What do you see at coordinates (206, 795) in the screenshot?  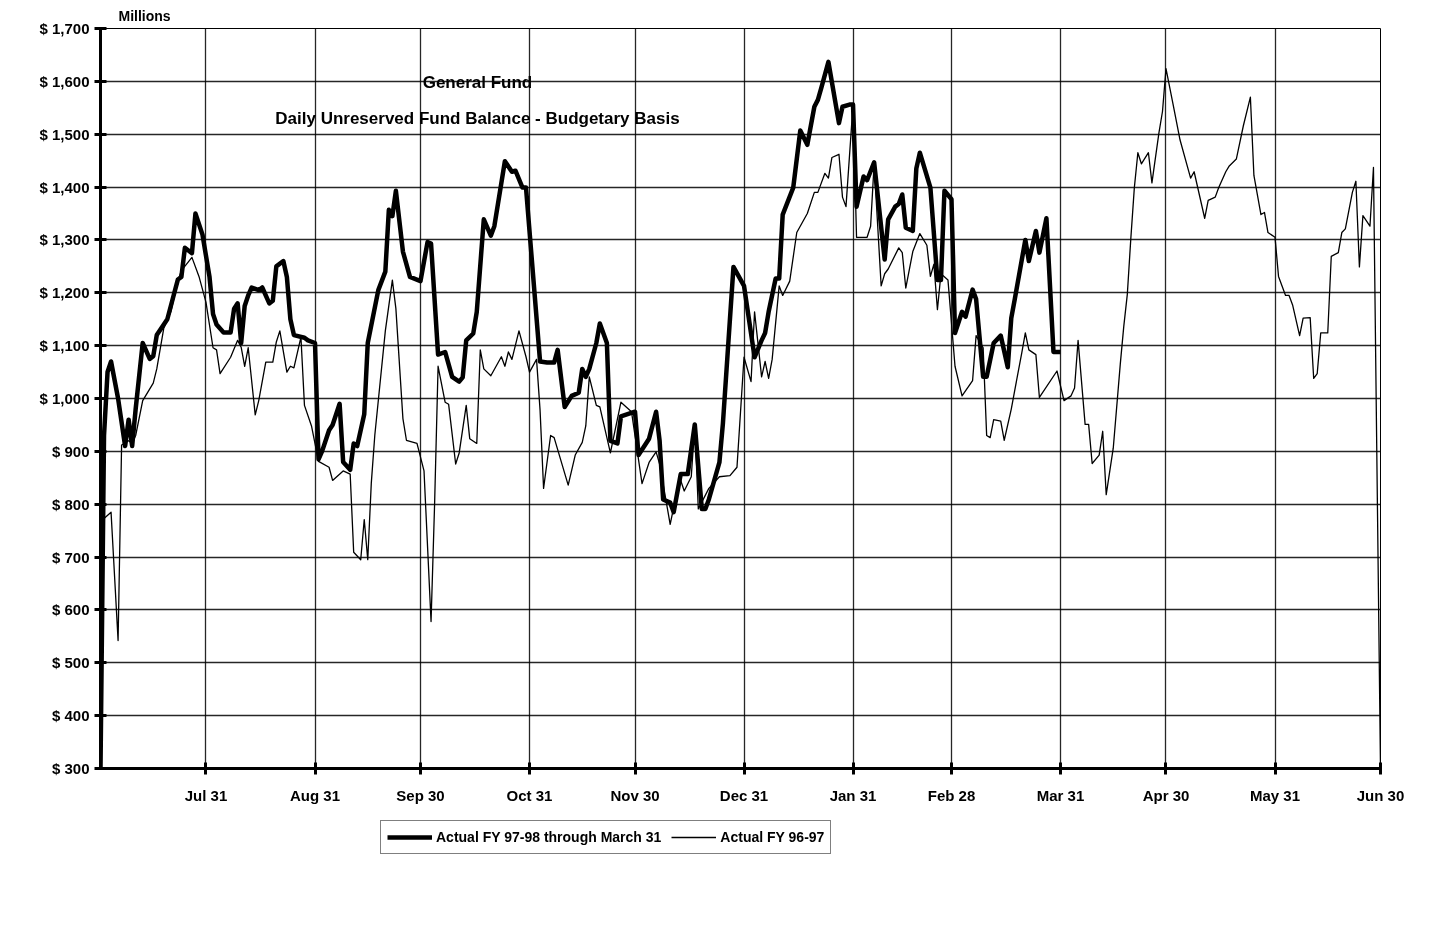 I see `x-tick-label: Jul 31` at bounding box center [206, 795].